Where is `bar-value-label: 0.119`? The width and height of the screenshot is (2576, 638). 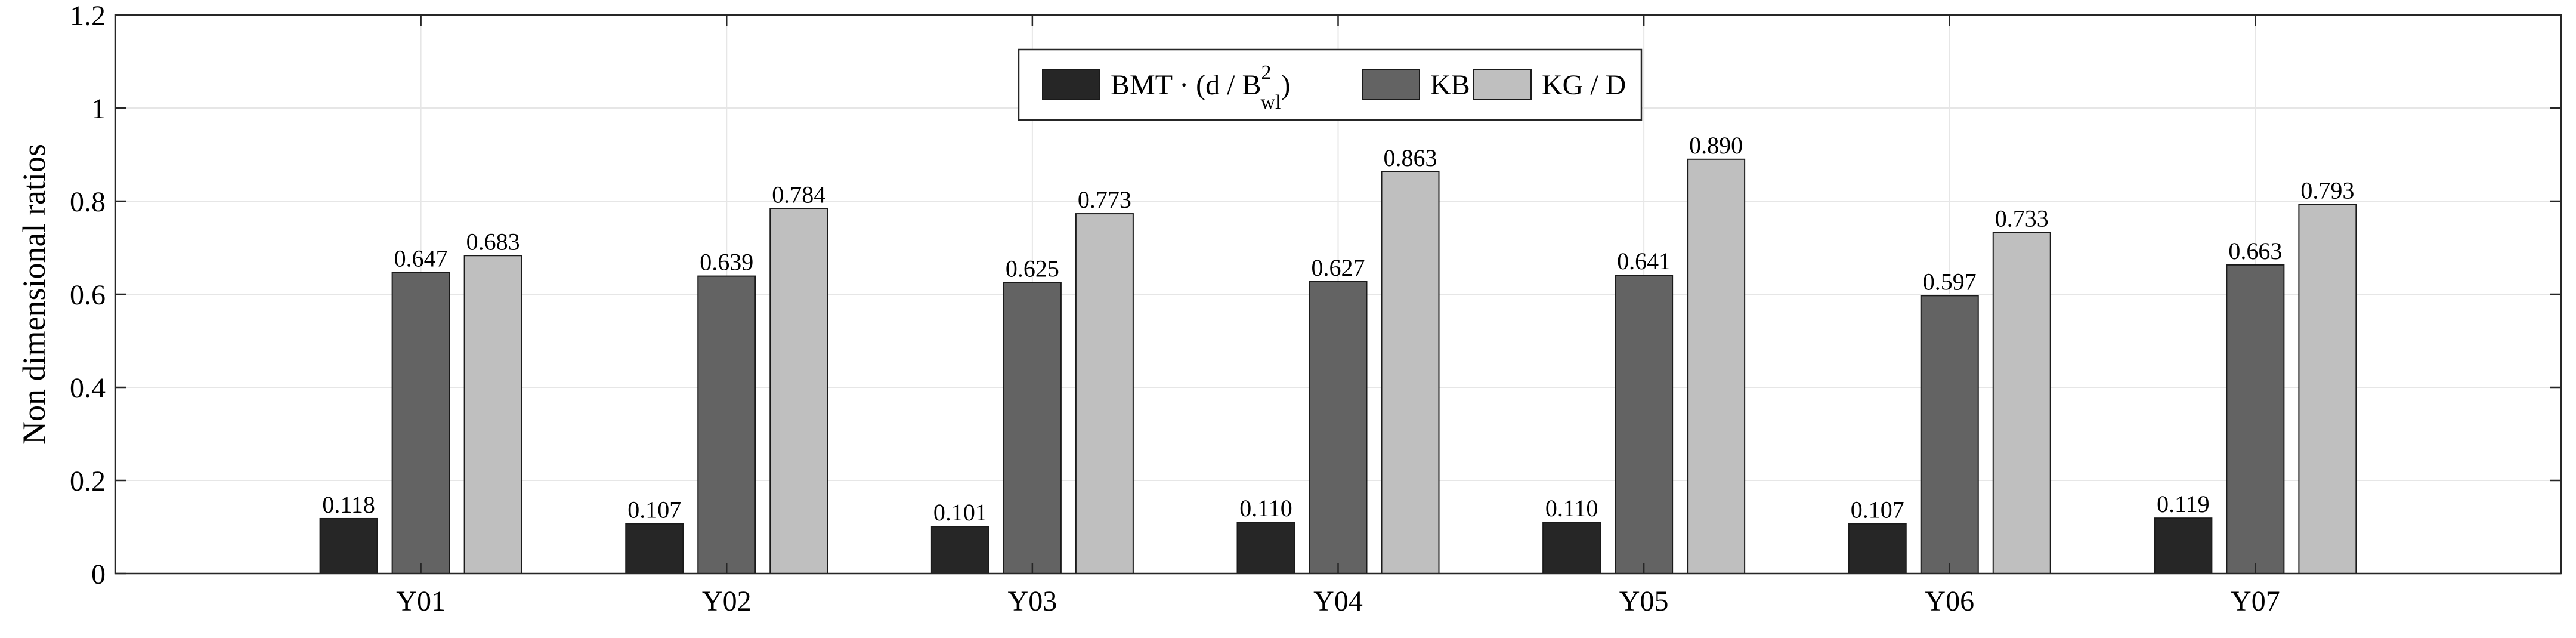
bar-value-label: 0.119 is located at coordinates (2183, 504).